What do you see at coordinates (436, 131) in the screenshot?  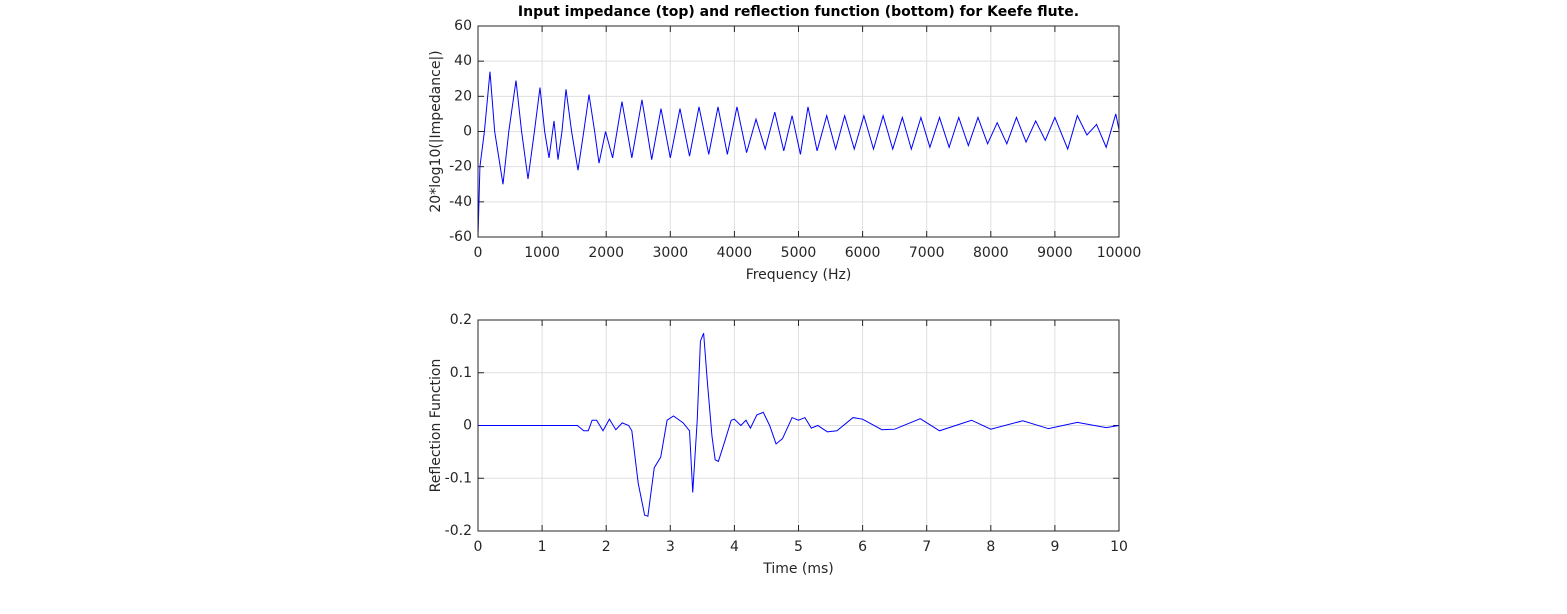 I see `y-axis-label: 20*log10(|Impedance|)` at bounding box center [436, 131].